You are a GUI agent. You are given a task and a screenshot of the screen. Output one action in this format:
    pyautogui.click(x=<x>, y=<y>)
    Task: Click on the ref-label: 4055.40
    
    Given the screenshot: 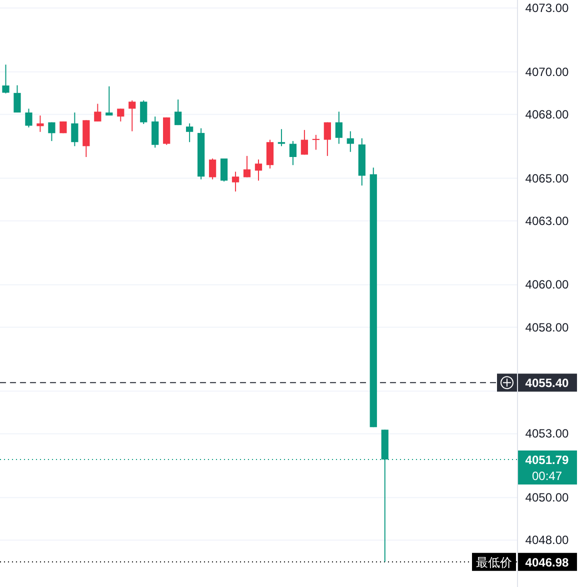 What is the action you would take?
    pyautogui.click(x=547, y=383)
    